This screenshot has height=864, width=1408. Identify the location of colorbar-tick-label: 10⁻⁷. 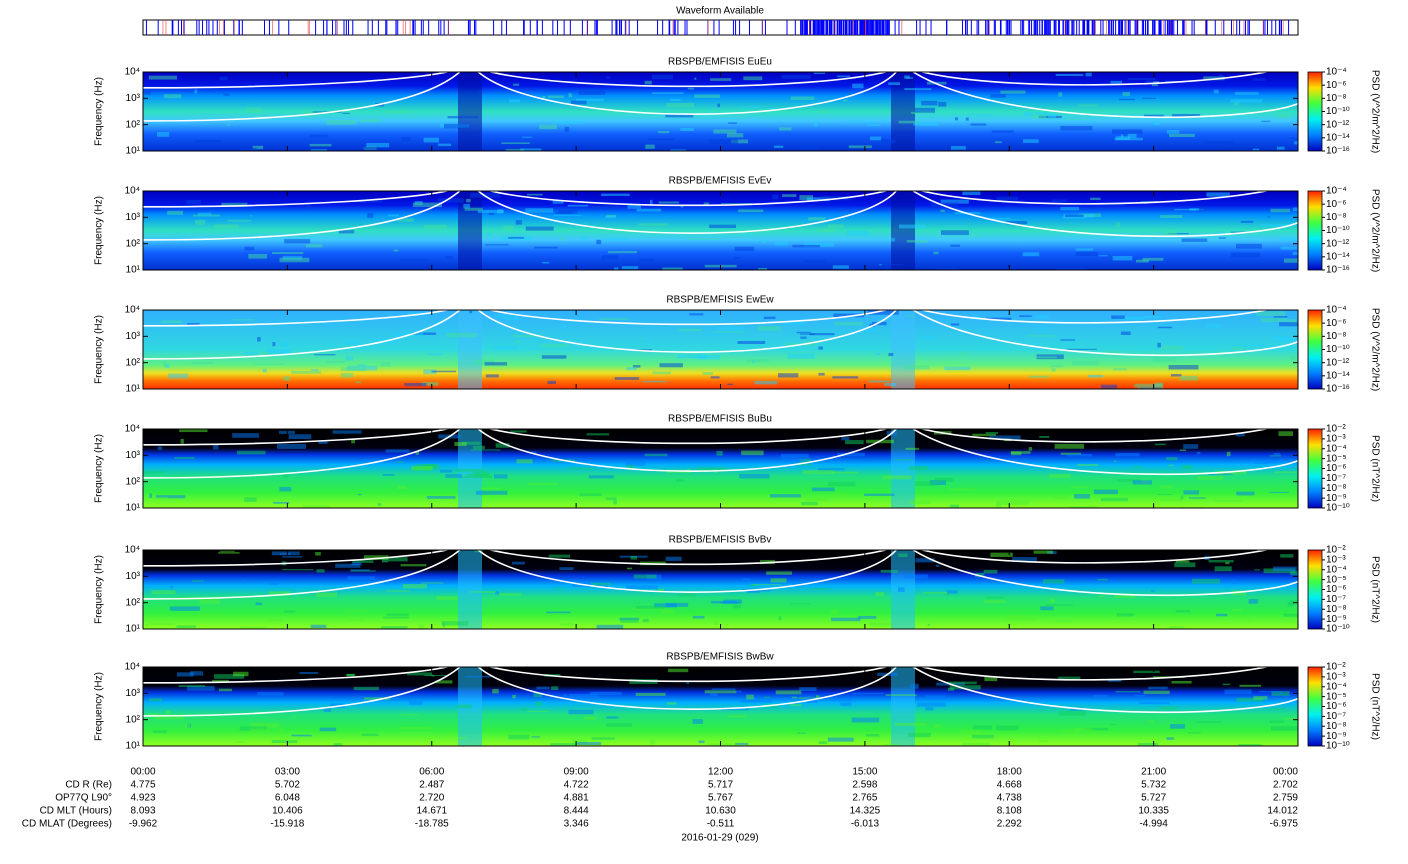
(1336, 478).